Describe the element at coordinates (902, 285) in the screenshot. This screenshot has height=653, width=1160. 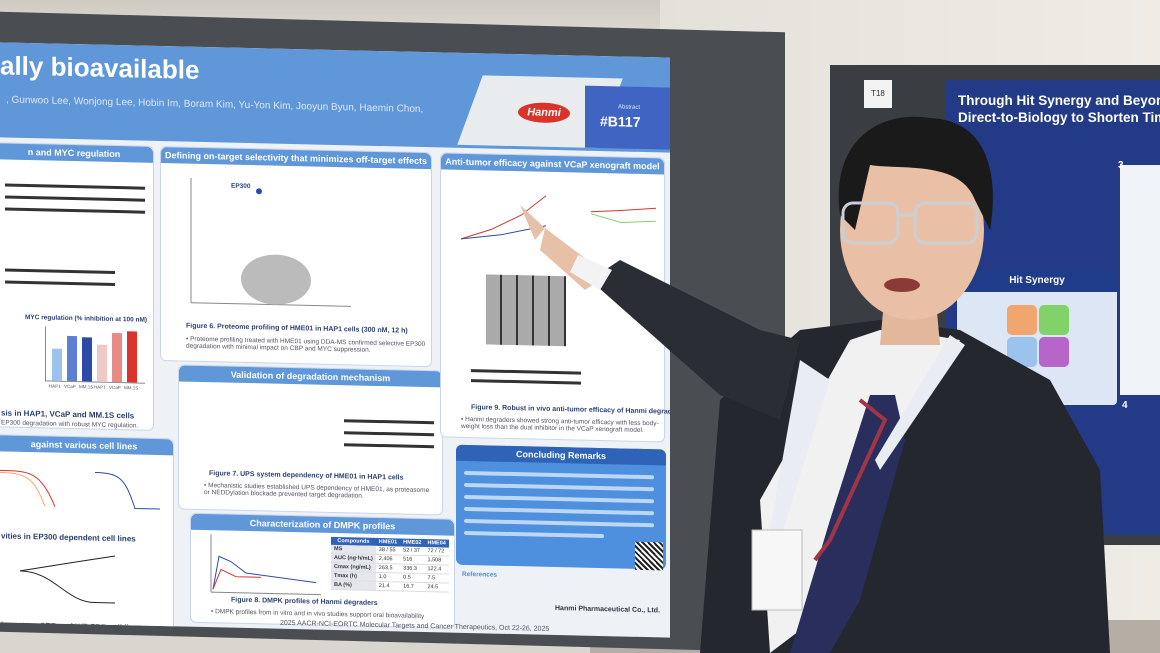
I see `mouth` at that location.